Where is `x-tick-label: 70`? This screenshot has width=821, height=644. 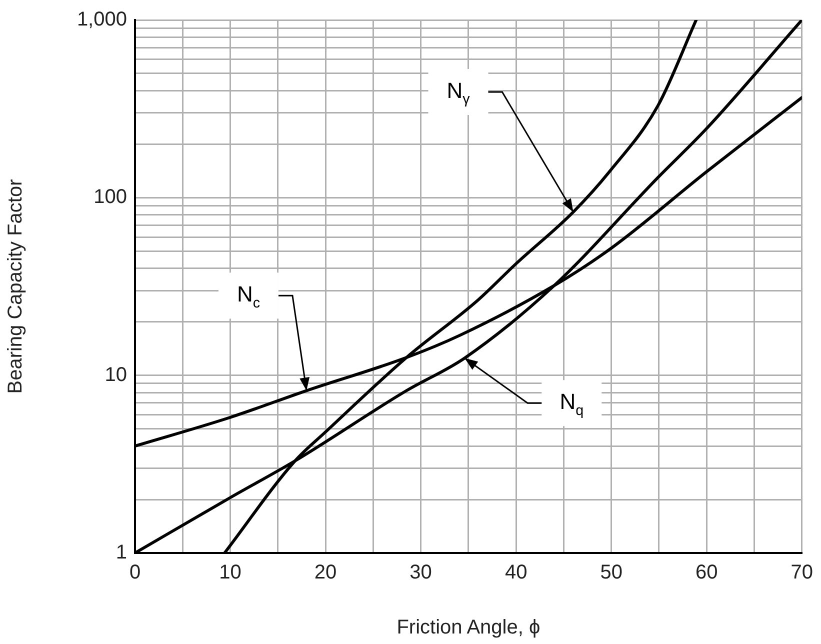 x-tick-label: 70 is located at coordinates (801, 573).